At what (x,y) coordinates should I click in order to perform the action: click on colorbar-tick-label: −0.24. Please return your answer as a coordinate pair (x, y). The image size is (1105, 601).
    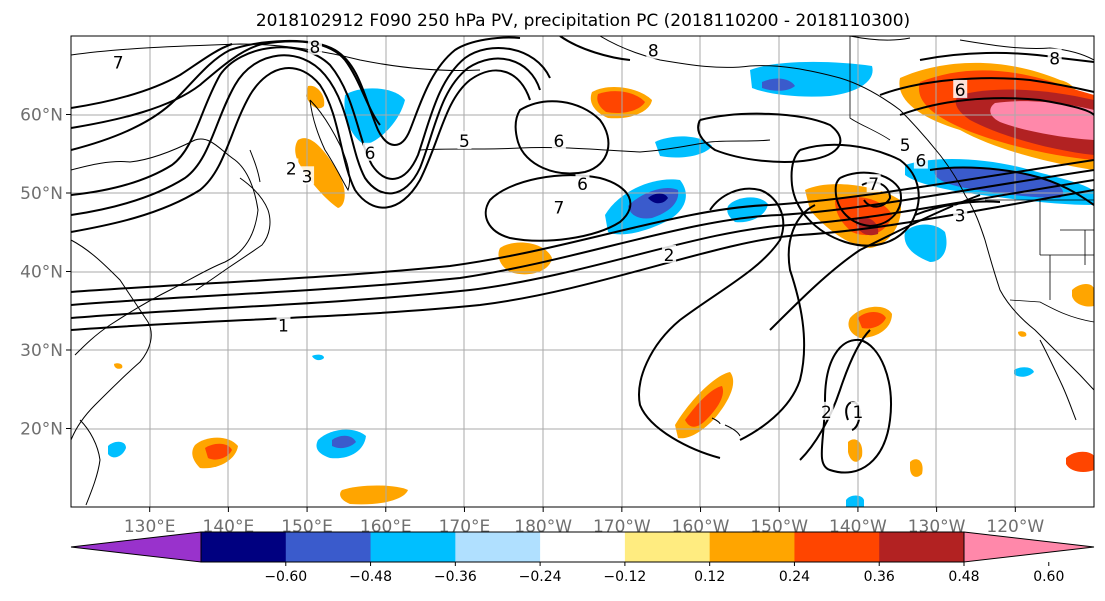
    Looking at the image, I should click on (540, 577).